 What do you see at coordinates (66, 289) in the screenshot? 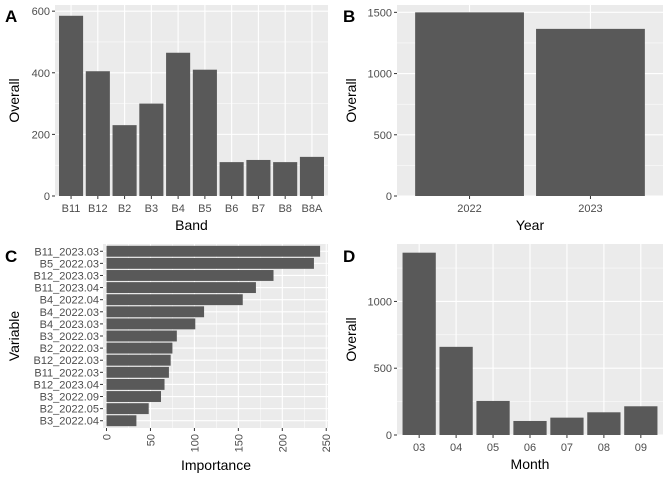
I see `y-tick-label: B11_2023.04` at bounding box center [66, 289].